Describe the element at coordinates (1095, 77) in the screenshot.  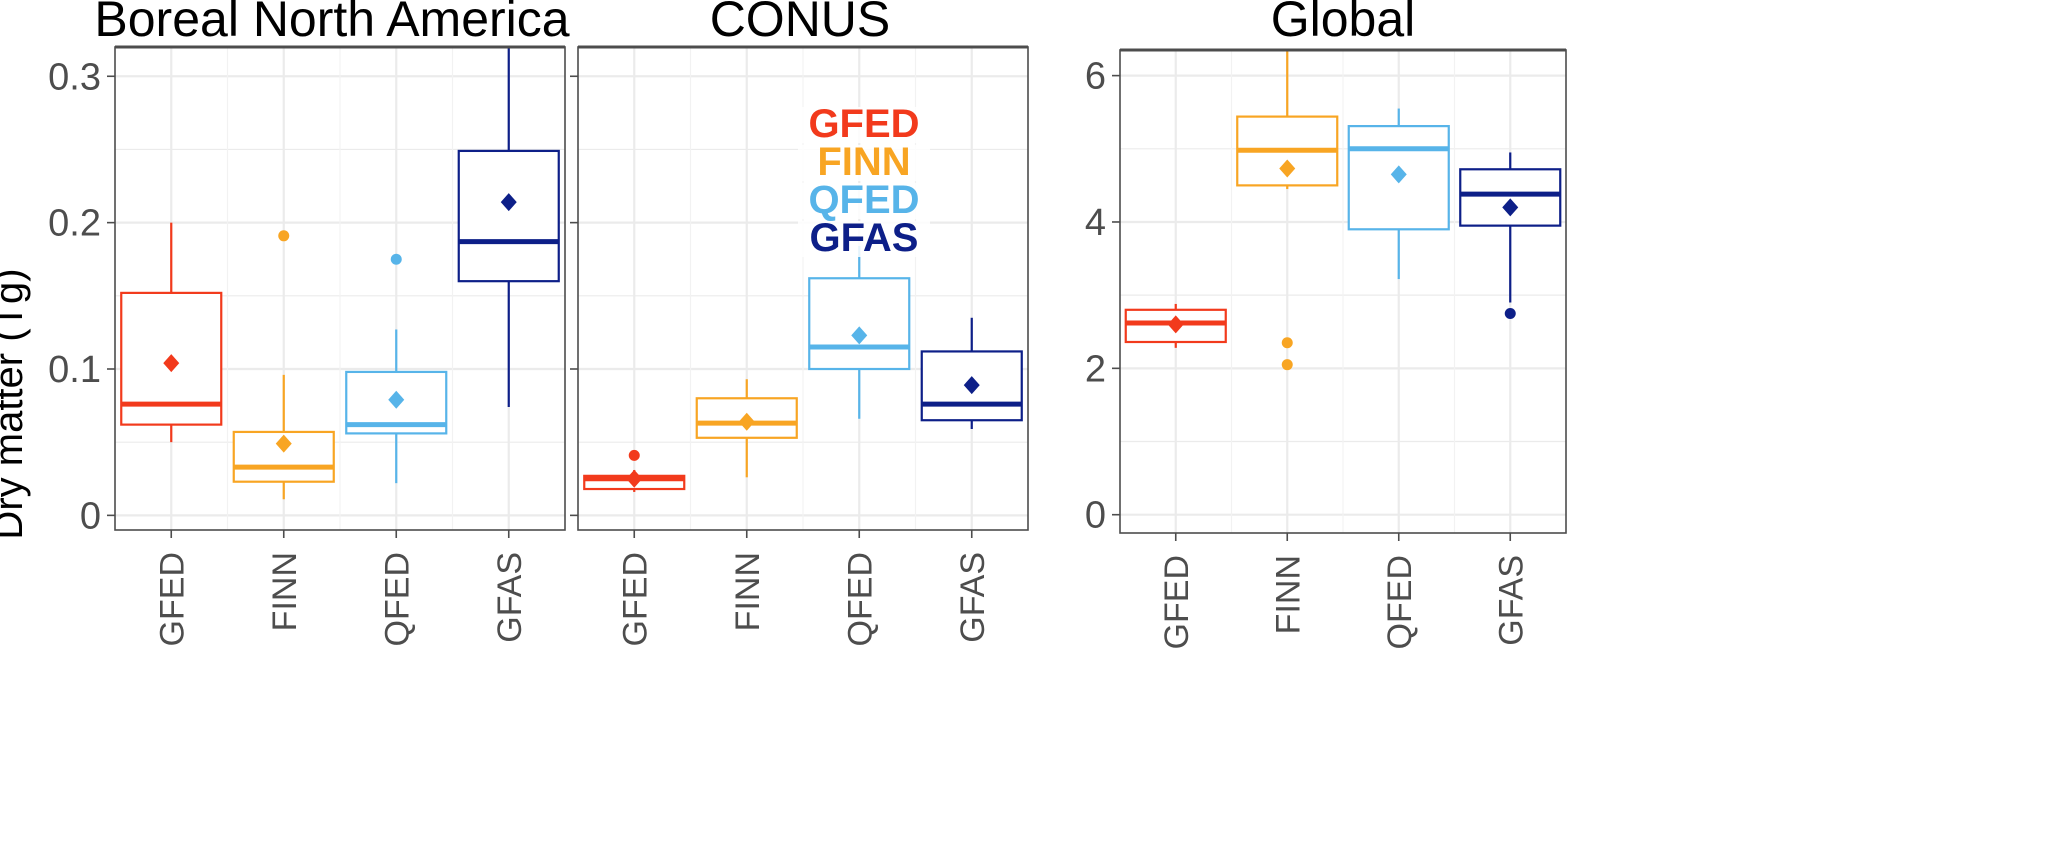
I see `y-tick-label: 6` at that location.